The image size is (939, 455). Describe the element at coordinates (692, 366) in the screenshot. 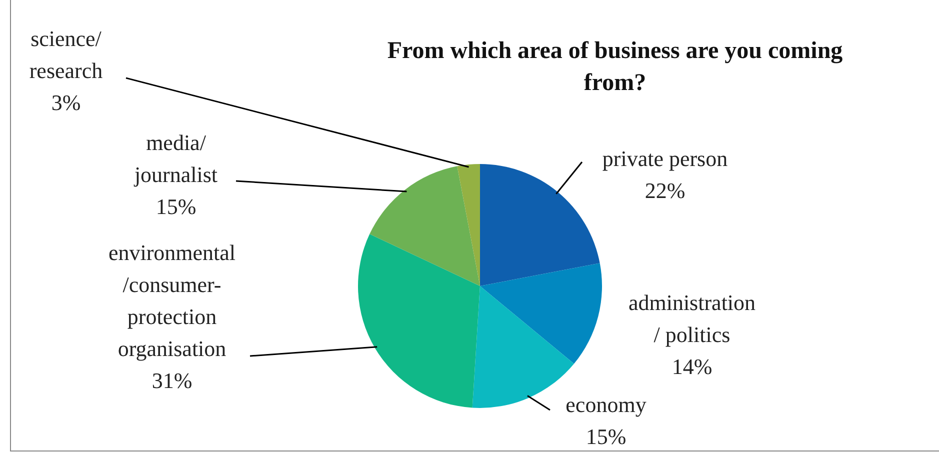

I see `data-label: 14%` at that location.